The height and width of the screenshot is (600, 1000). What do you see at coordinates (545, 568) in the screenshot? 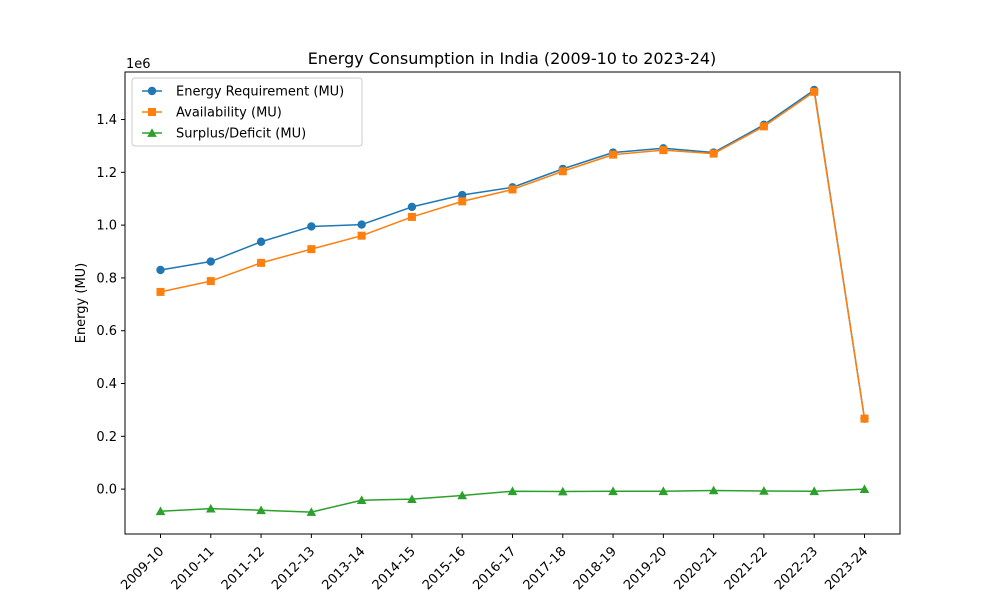
I see `x-tick-label: 2017-18` at bounding box center [545, 568].